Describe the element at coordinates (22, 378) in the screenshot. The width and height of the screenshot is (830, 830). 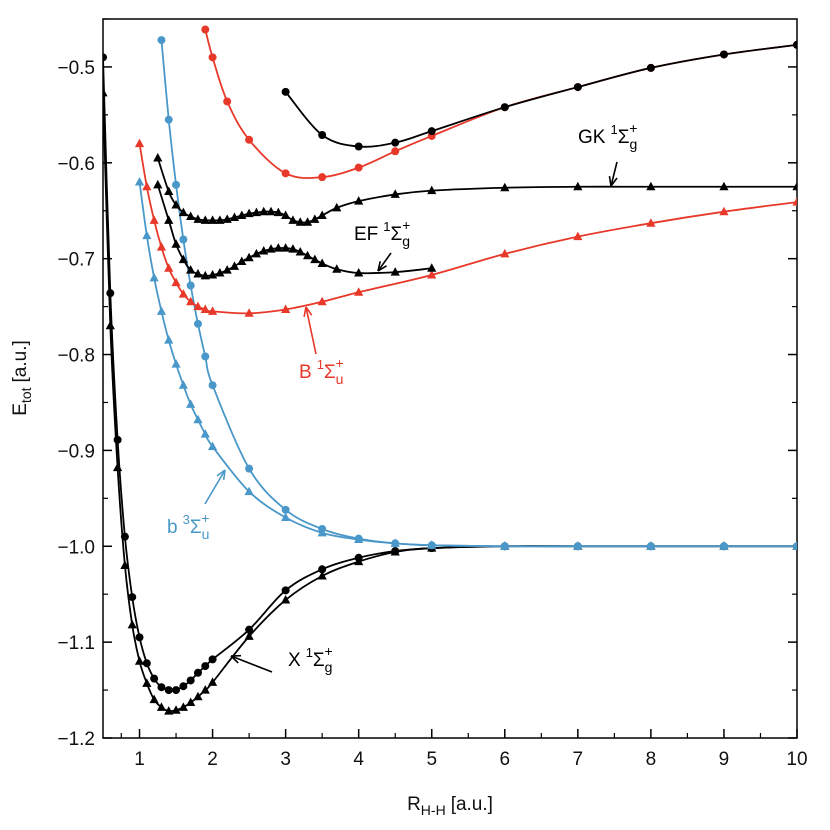
I see `y-axis-label: Etot [a.u.]` at that location.